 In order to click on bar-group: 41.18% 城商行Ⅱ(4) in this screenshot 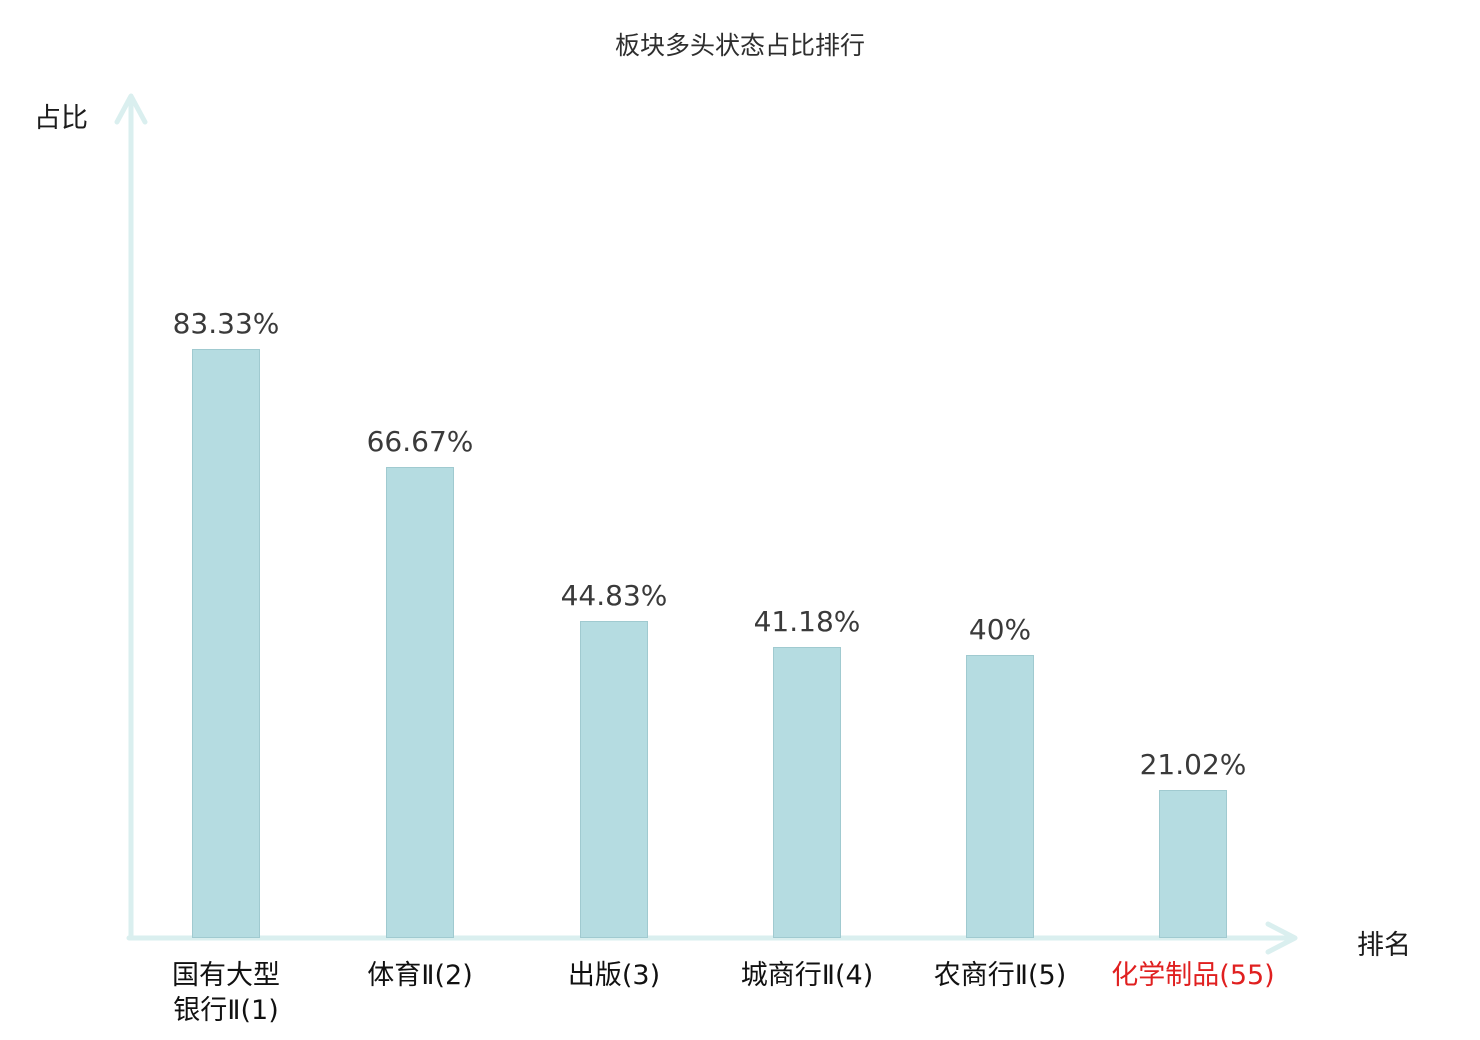, I will do `click(807, 798)`.